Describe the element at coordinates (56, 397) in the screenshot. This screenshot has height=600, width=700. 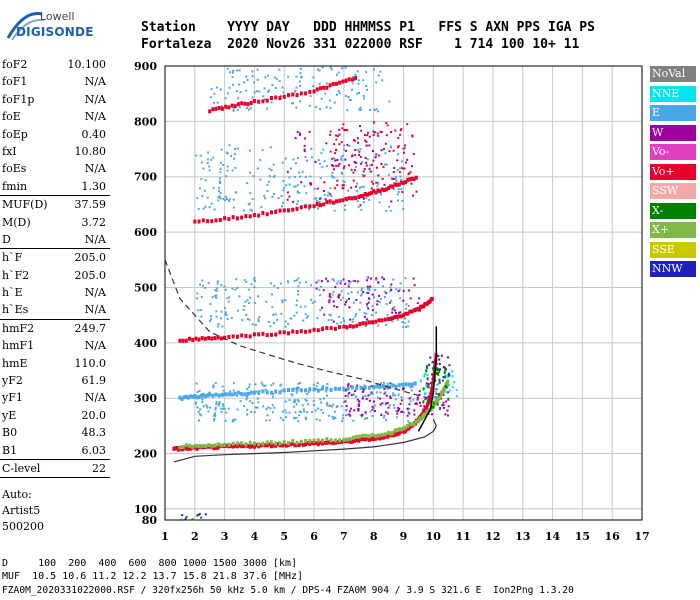
I see `param-row: yF1 N/A` at that location.